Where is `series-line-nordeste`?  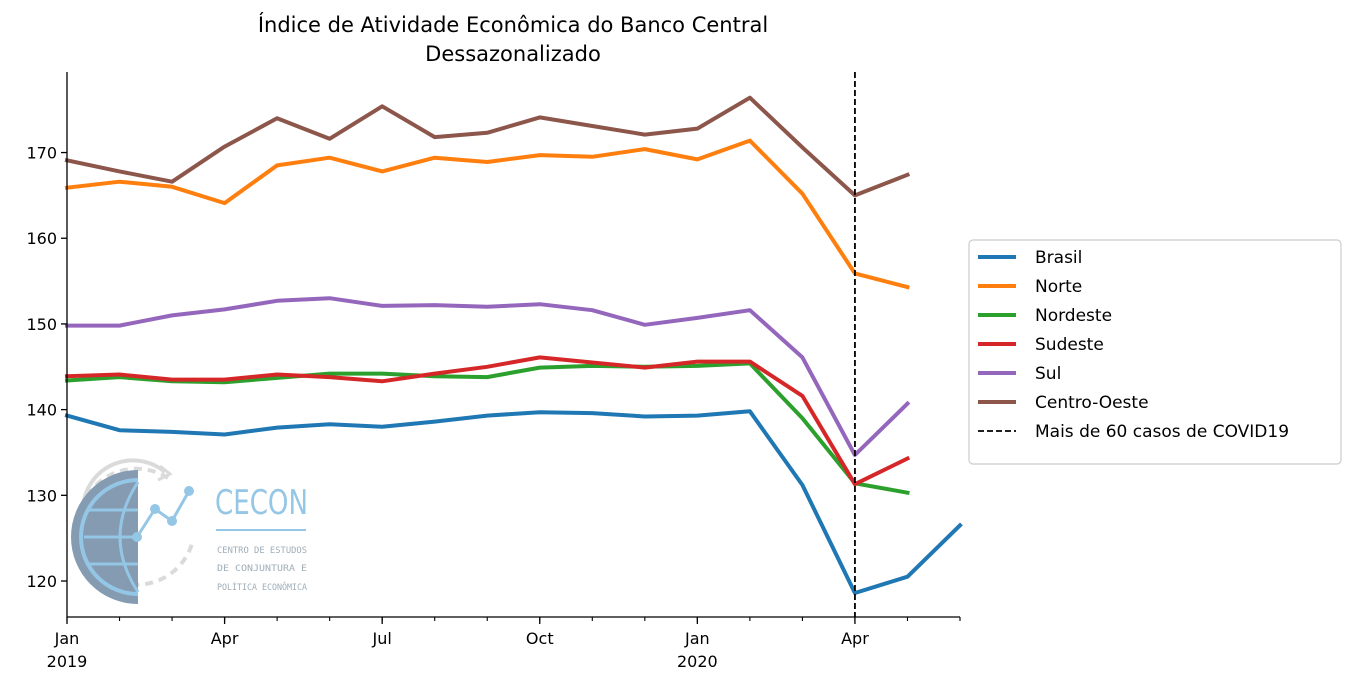 series-line-nordeste is located at coordinates (487, 428).